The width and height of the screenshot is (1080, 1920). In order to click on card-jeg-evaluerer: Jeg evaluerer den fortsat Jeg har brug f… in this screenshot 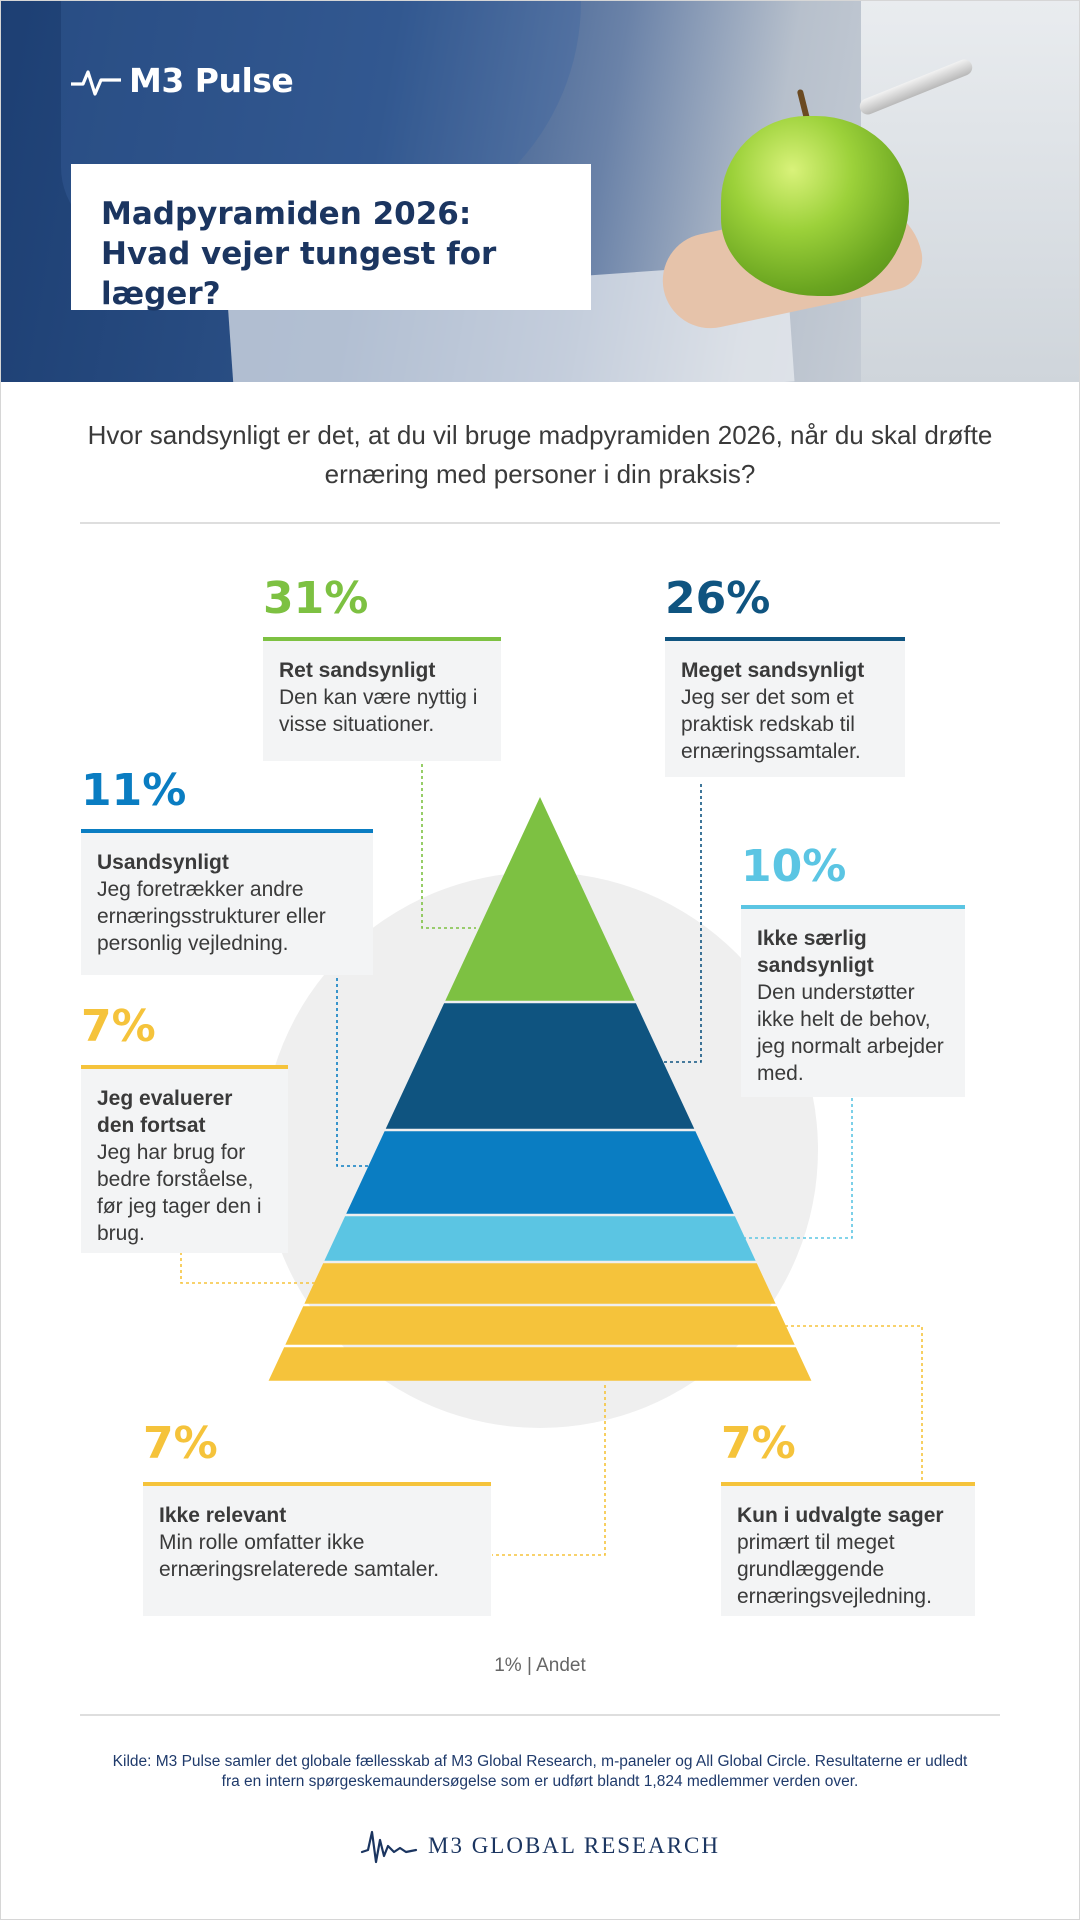, I will do `click(184, 1159)`.